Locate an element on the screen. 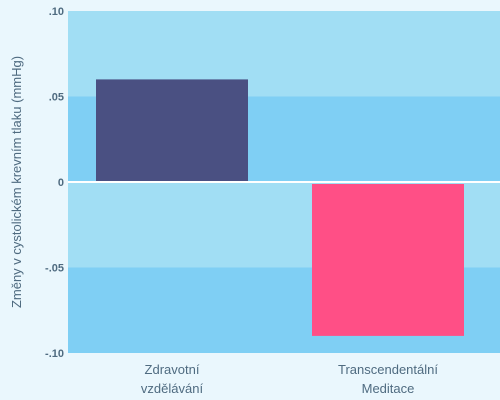 This screenshot has height=400, width=500. x-category-label: Zdravotní is located at coordinates (172, 369).